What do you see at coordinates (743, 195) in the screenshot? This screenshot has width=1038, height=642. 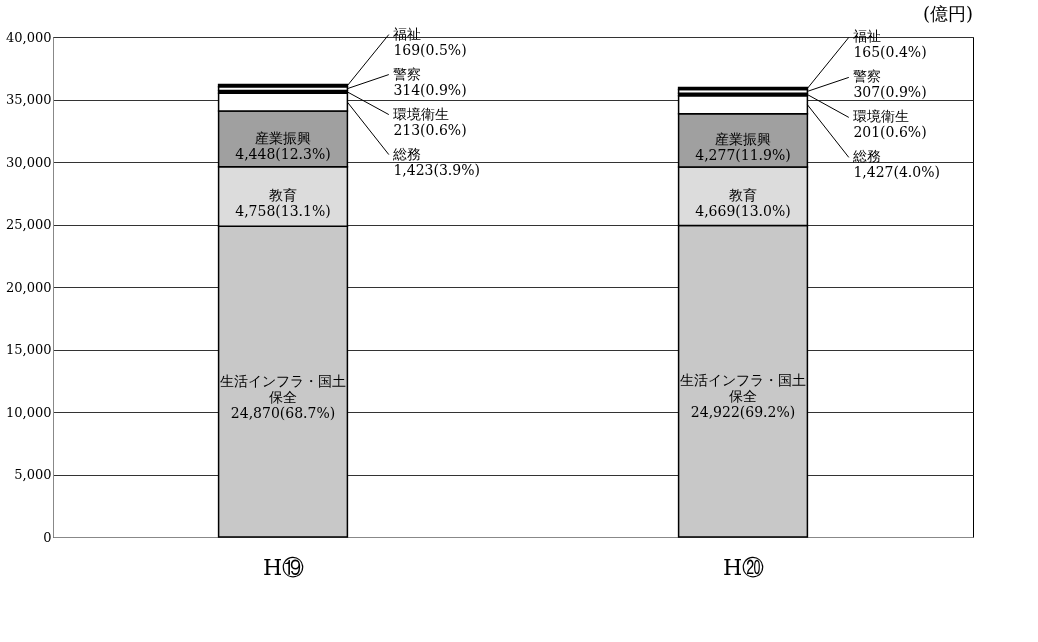 I see `series-label: 教育` at bounding box center [743, 195].